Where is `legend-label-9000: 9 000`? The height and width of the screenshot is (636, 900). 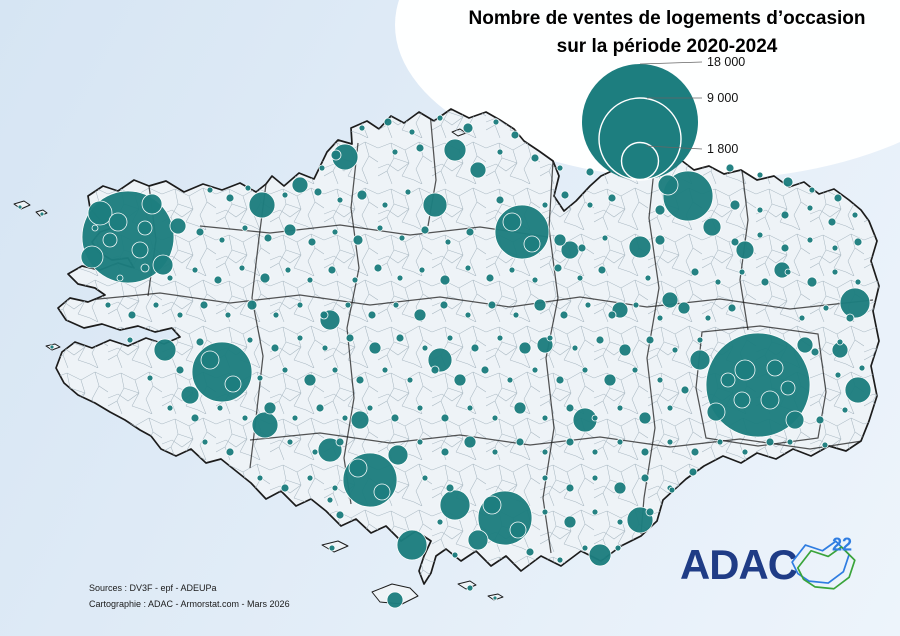 legend-label-9000: 9 000 is located at coordinates (722, 98).